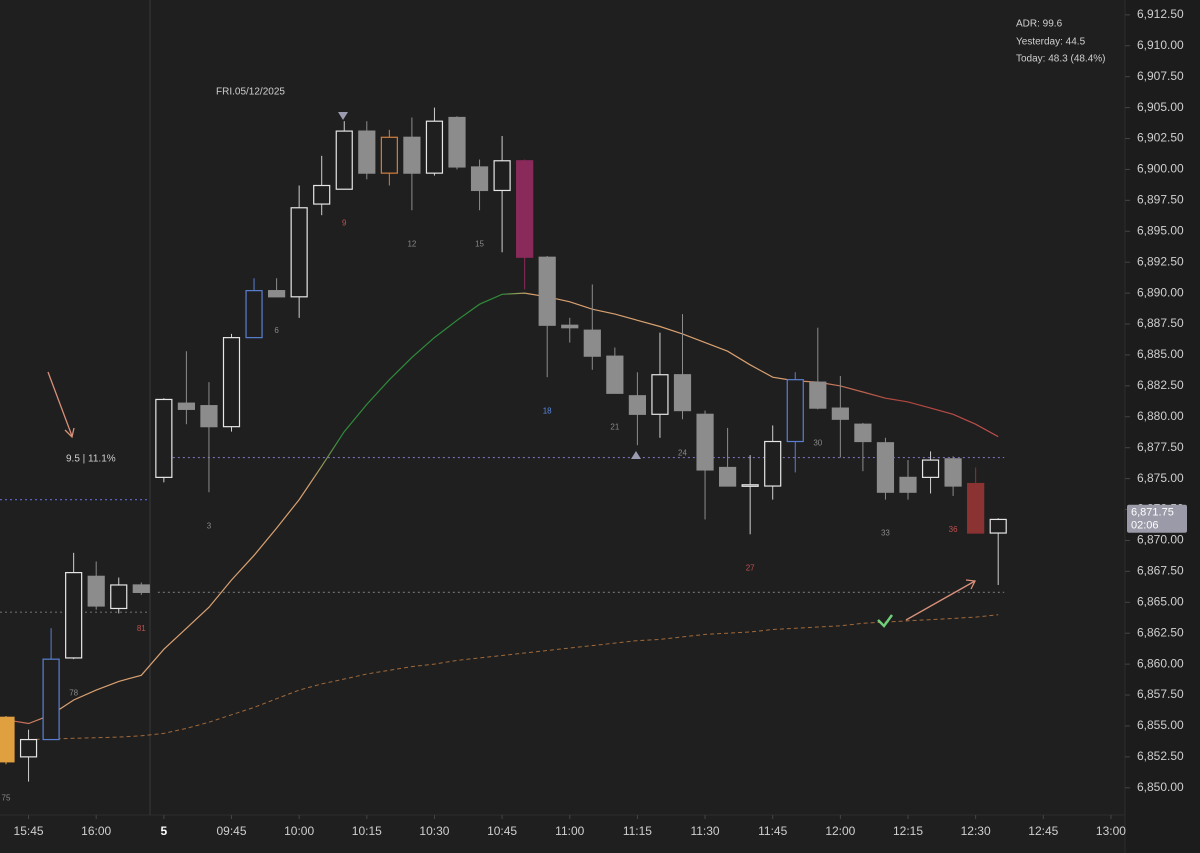  Describe the element at coordinates (1160, 632) in the screenshot. I see `y-tick-label: 6,862.50` at that location.